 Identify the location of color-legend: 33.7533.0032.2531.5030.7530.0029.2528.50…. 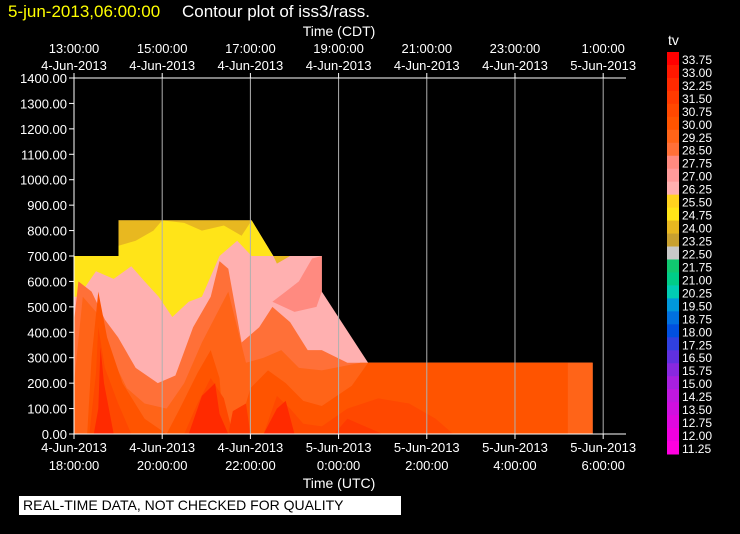
(689, 254).